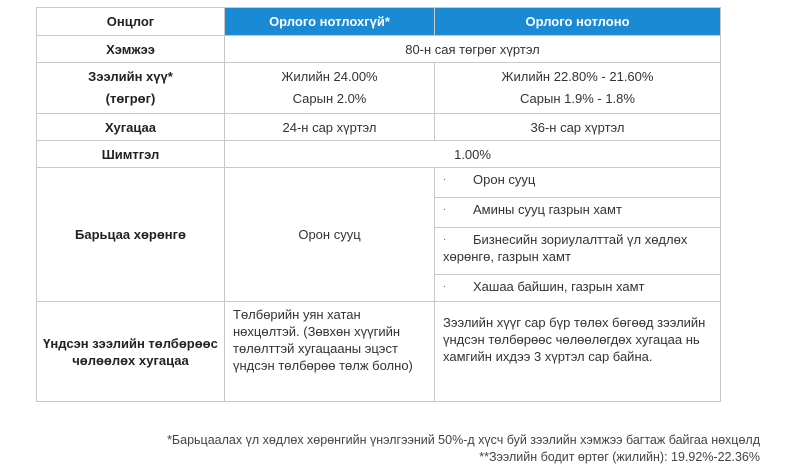 This screenshot has height=465, width=810. Describe the element at coordinates (577, 88) in the screenshot. I see `interest-income: Жилийн 22.80% - 21.60% Сарын 1.9% - 1.8%` at that location.